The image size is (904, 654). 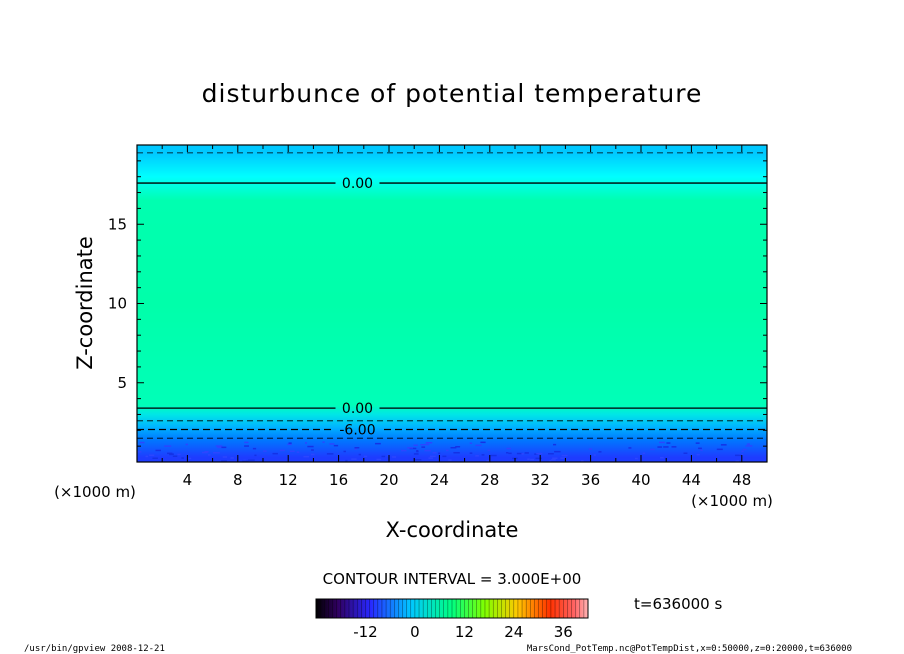 I want to click on colorbar-ticks: -12 0 12 24 36, so click(x=463, y=632).